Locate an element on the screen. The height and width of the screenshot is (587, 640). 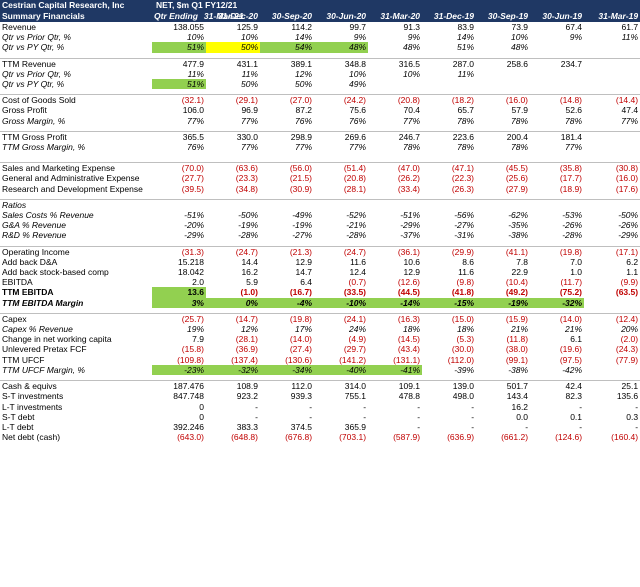
value-cell: 316.5 is located at coordinates (395, 63).